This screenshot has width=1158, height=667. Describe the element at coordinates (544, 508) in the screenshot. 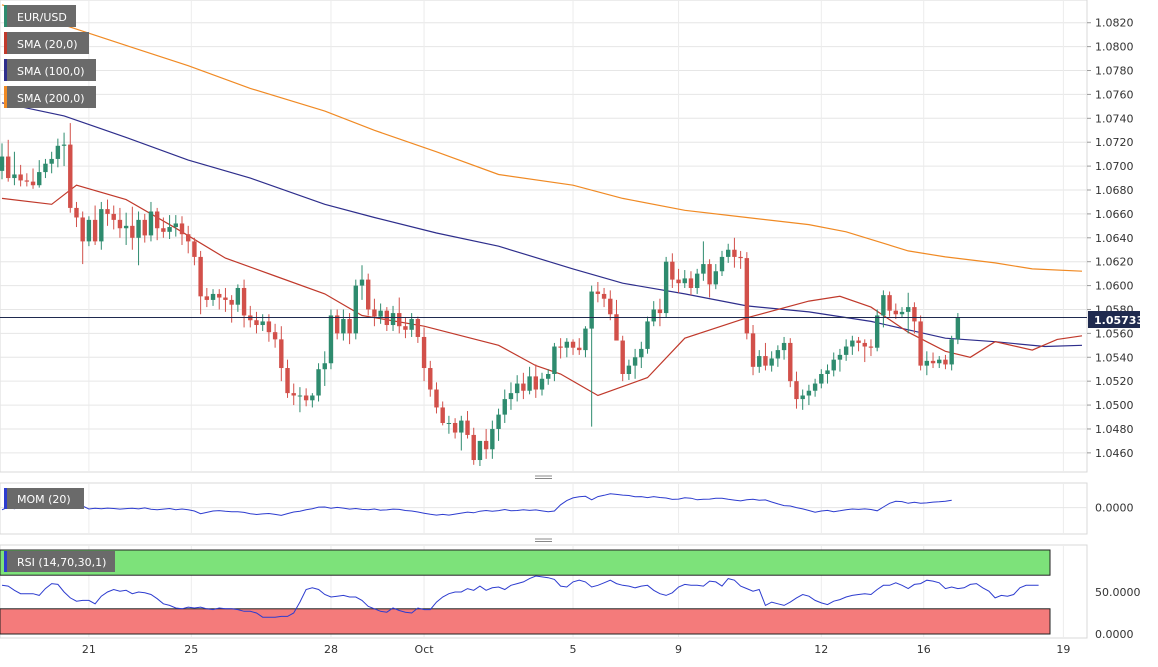

I see `momentum-panel` at that location.